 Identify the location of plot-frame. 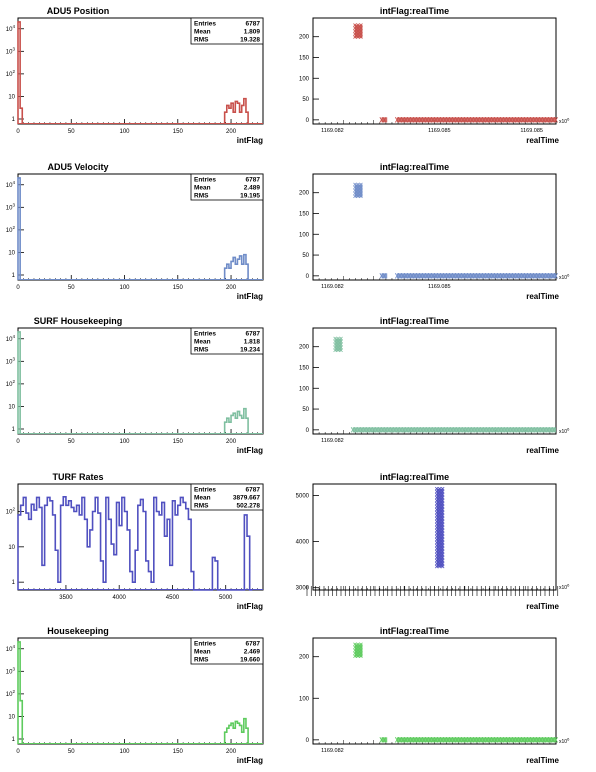
(434, 537).